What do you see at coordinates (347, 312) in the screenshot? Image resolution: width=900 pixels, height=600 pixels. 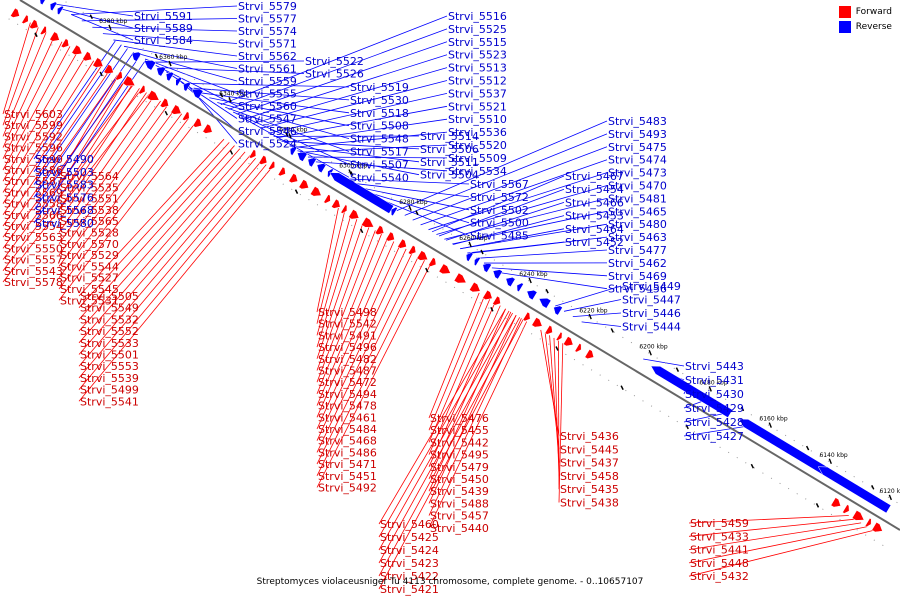 I see `forward-gene-label: Strvi_5498` at bounding box center [347, 312].